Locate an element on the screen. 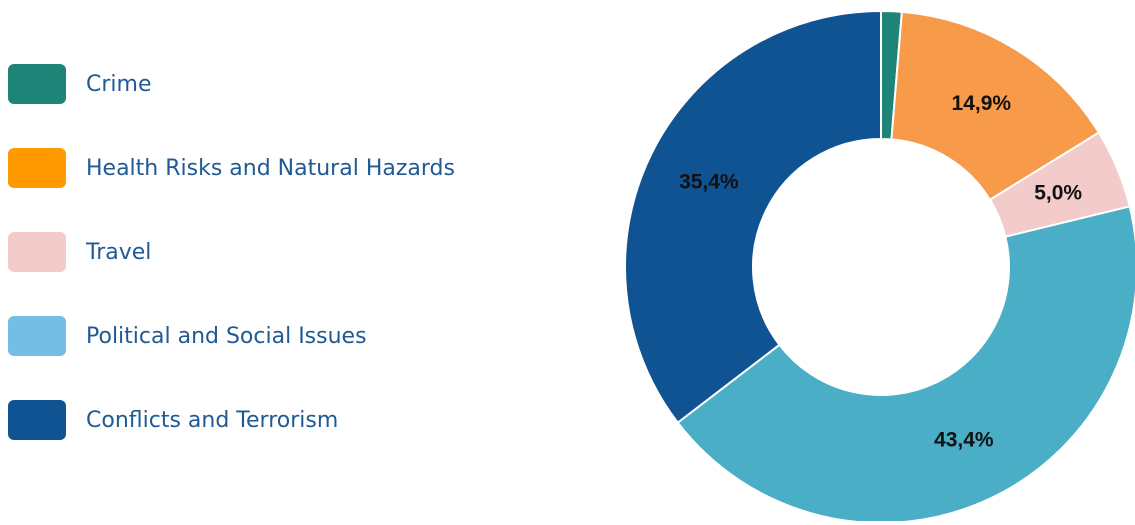 The width and height of the screenshot is (1135, 525). data-label-travel: 5,0% is located at coordinates (1058, 192).